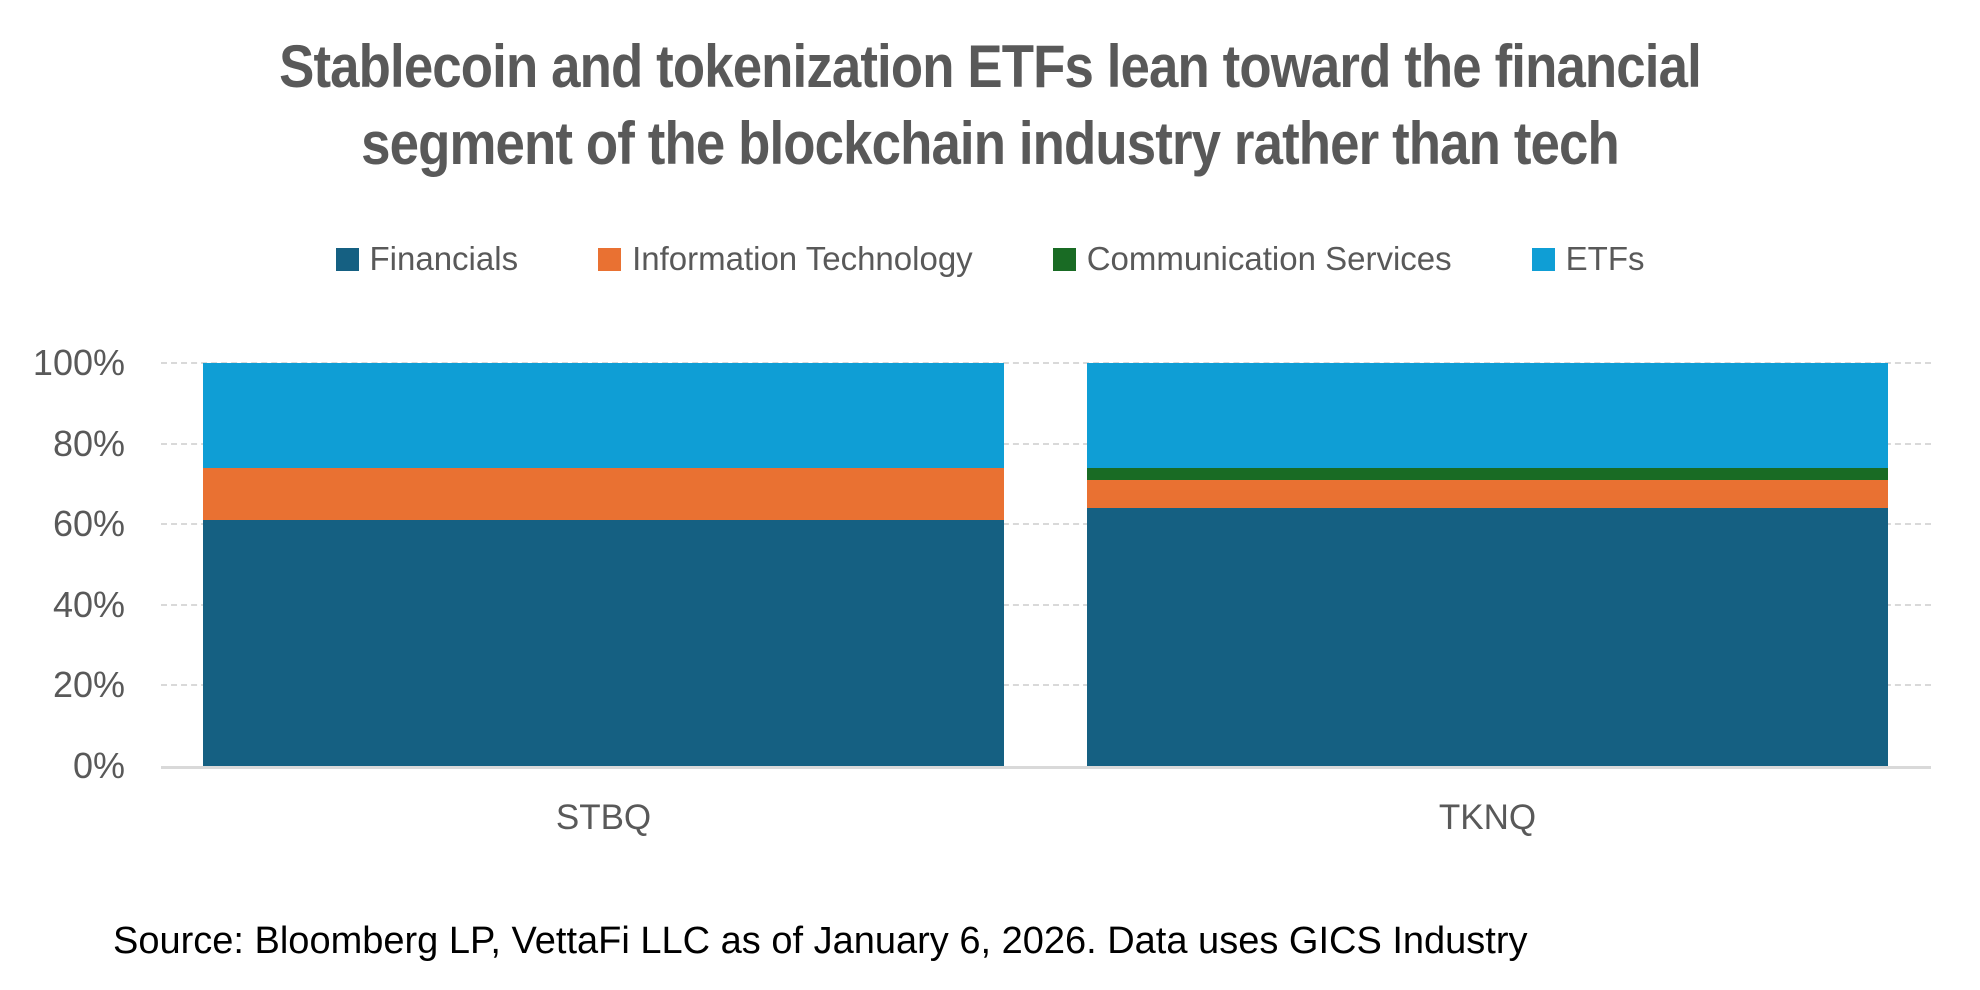 The image size is (1980, 990). I want to click on legend-item-communication-services: Communication Services, so click(1252, 259).